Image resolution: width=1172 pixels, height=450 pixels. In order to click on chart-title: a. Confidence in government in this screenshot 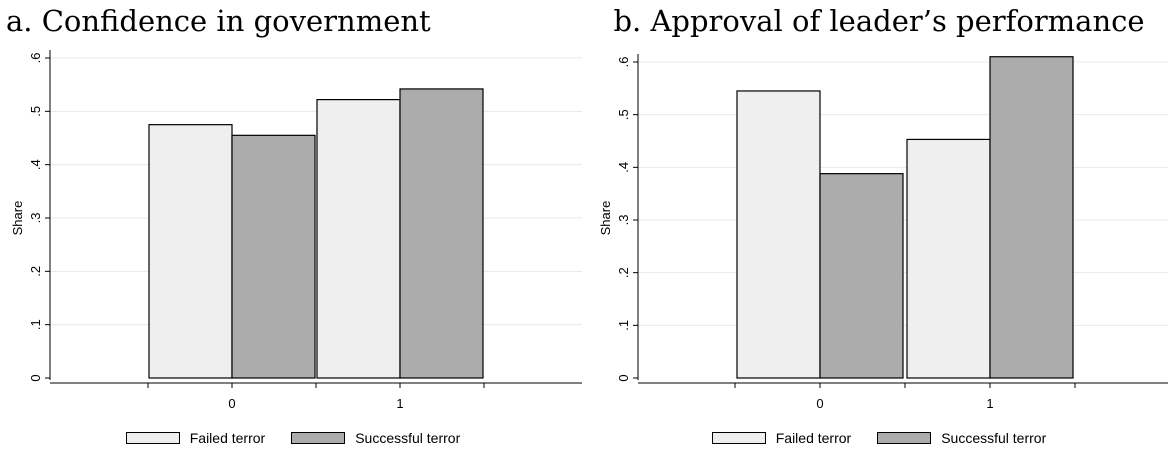, I will do `click(218, 21)`.